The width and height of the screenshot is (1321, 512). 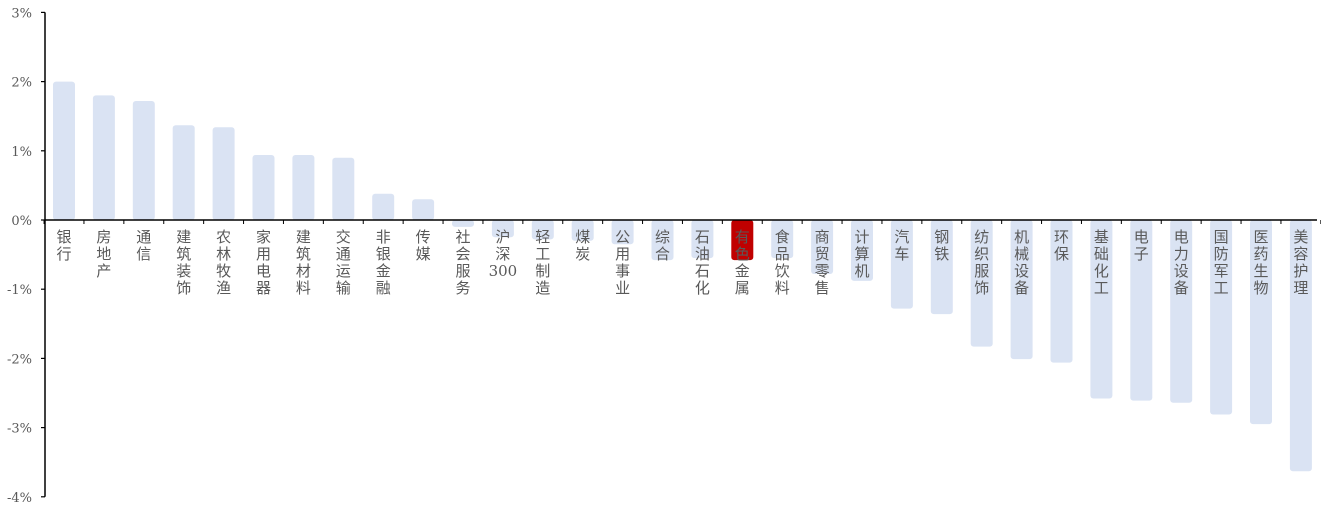 What do you see at coordinates (503, 254) in the screenshot?
I see `category-label: 沪深 300` at bounding box center [503, 254].